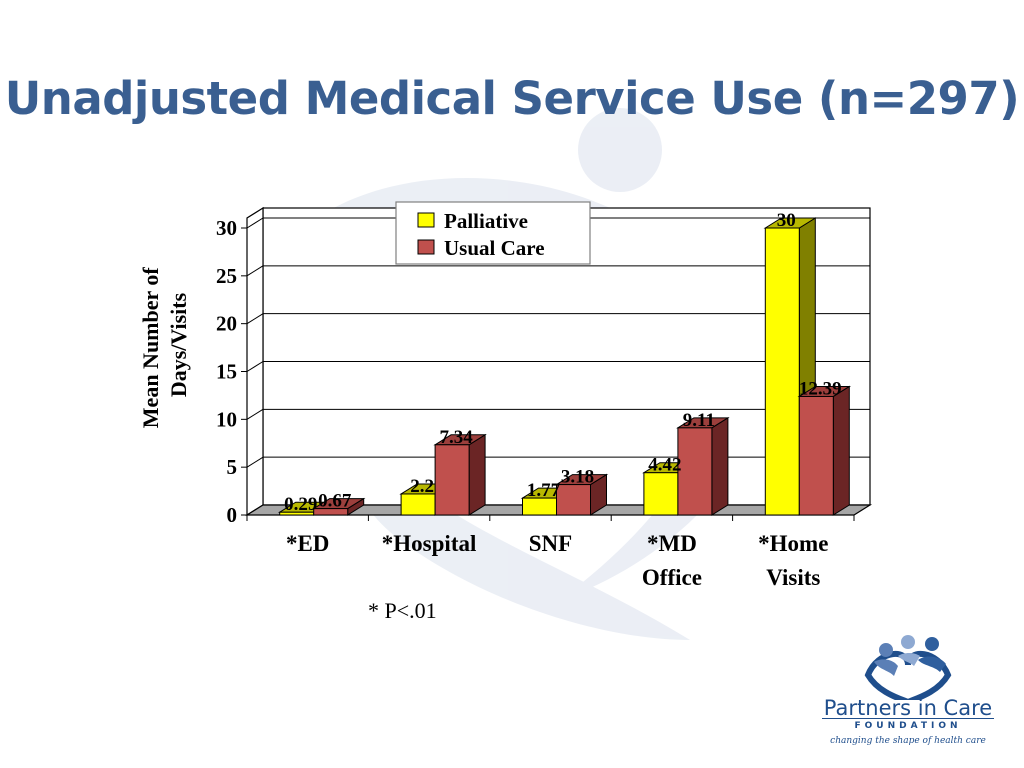  I want to click on logo-subtitle: FOUNDATION, so click(908, 726).